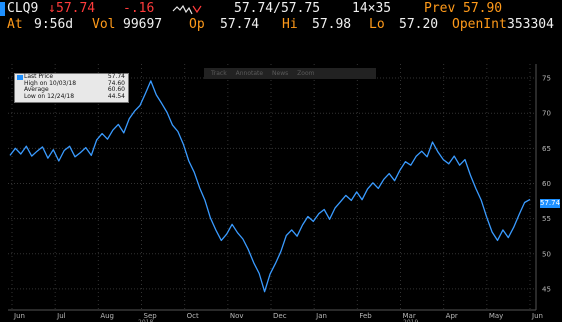 This screenshot has width=562, height=322. What do you see at coordinates (76, 8) in the screenshot?
I see `last-price: 57.74` at bounding box center [76, 8].